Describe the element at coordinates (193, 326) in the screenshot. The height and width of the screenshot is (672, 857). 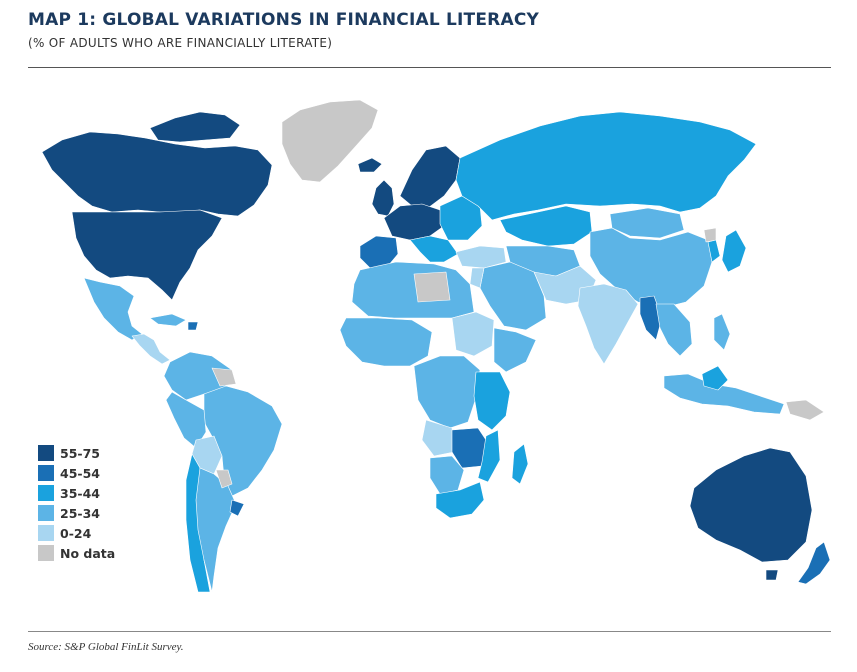
I see `region-caribbean-east` at that location.